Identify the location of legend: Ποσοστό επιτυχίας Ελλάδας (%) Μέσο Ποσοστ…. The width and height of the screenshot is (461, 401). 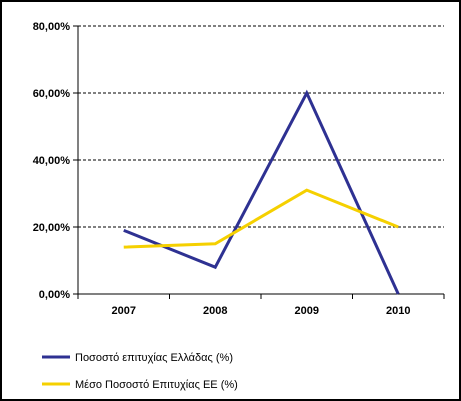
(140, 371).